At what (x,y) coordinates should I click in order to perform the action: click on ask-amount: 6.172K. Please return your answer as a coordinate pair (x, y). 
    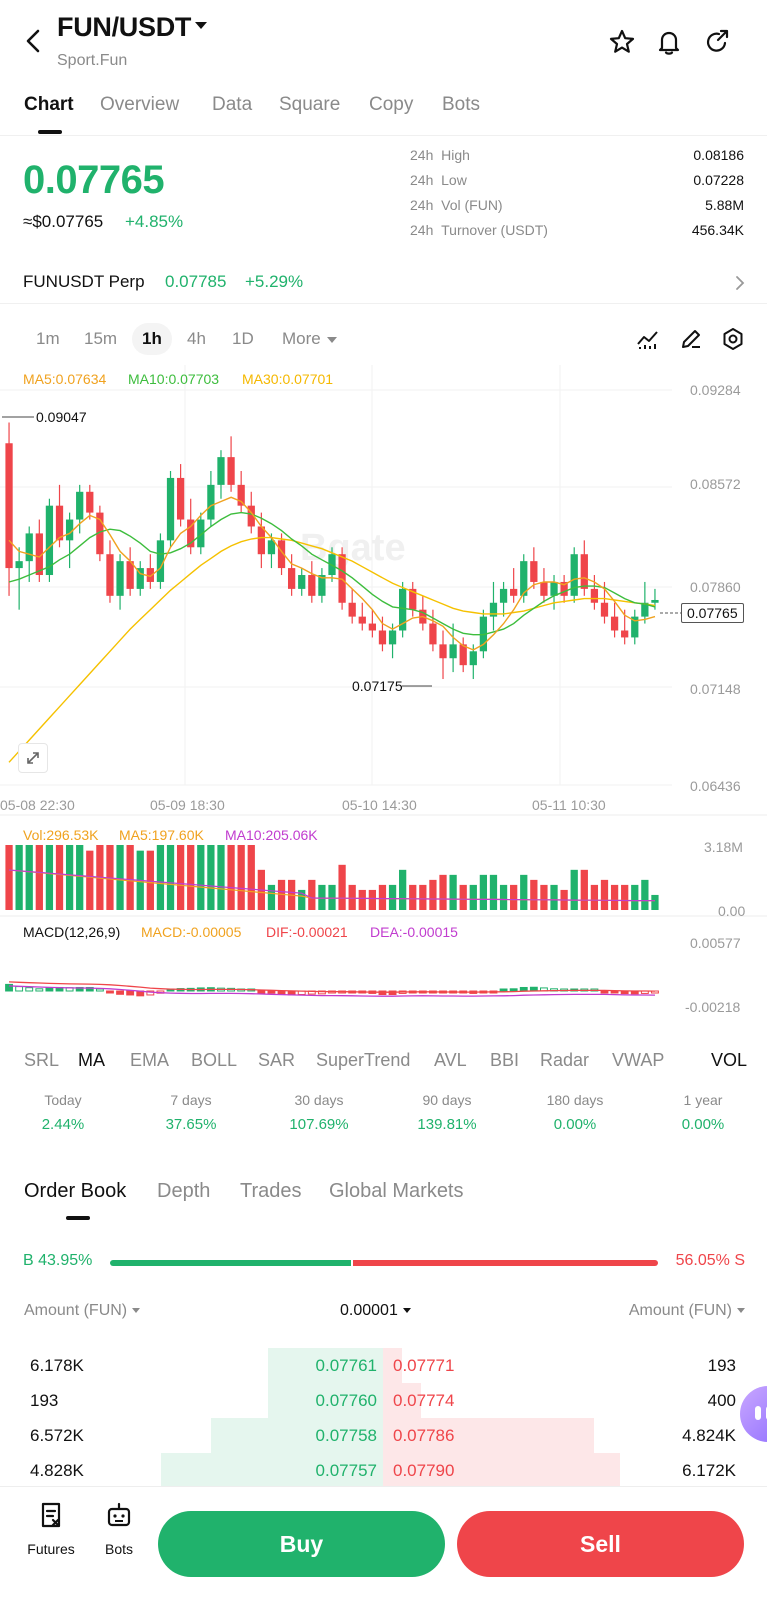
    Looking at the image, I should click on (709, 1470).